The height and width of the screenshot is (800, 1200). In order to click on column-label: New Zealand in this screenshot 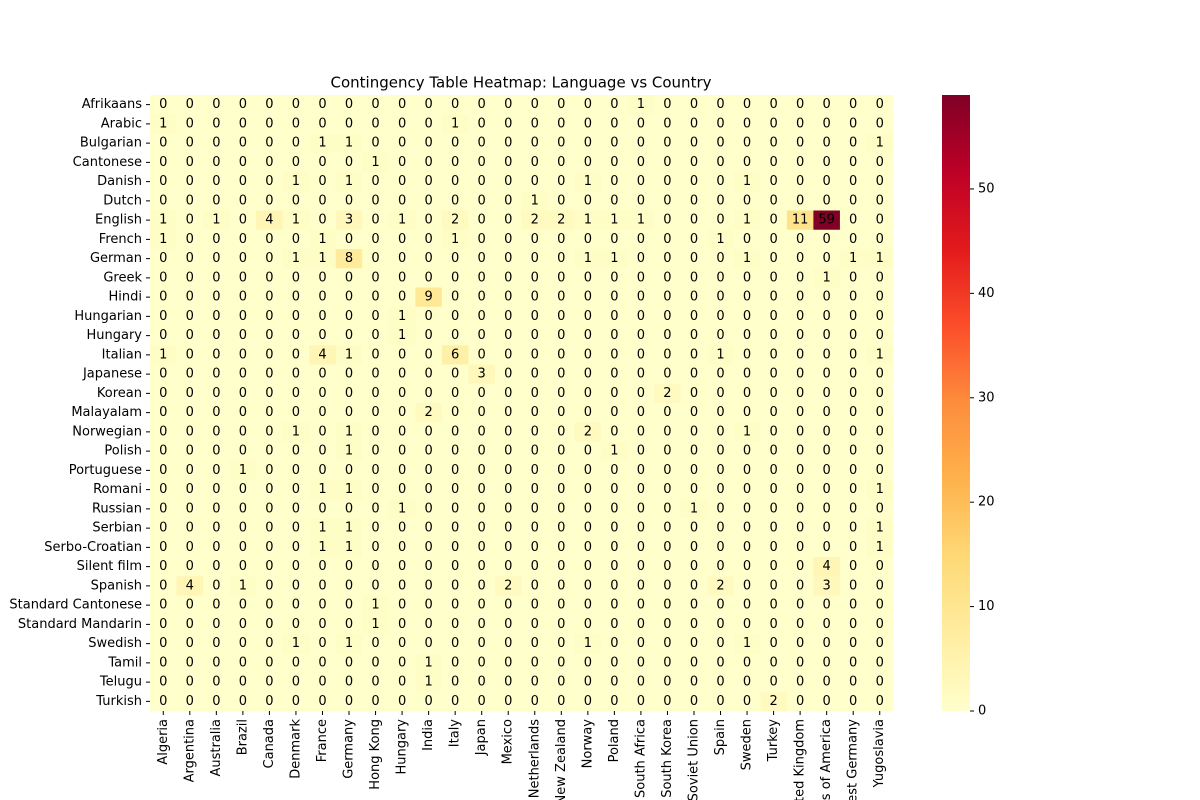, I will do `click(561, 759)`.